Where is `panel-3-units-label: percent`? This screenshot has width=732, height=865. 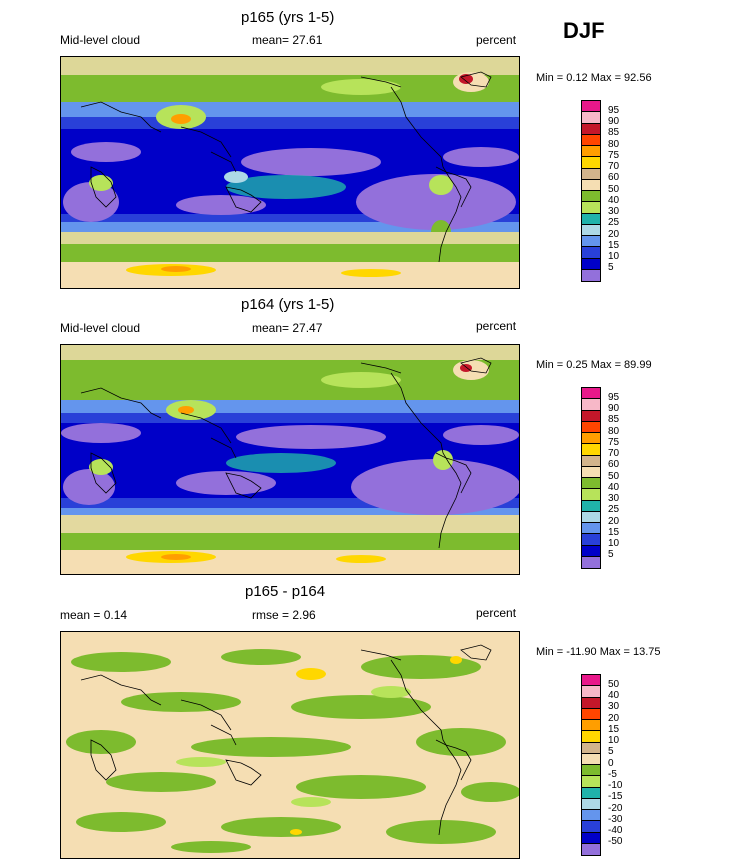 panel-3-units-label: percent is located at coordinates (496, 613).